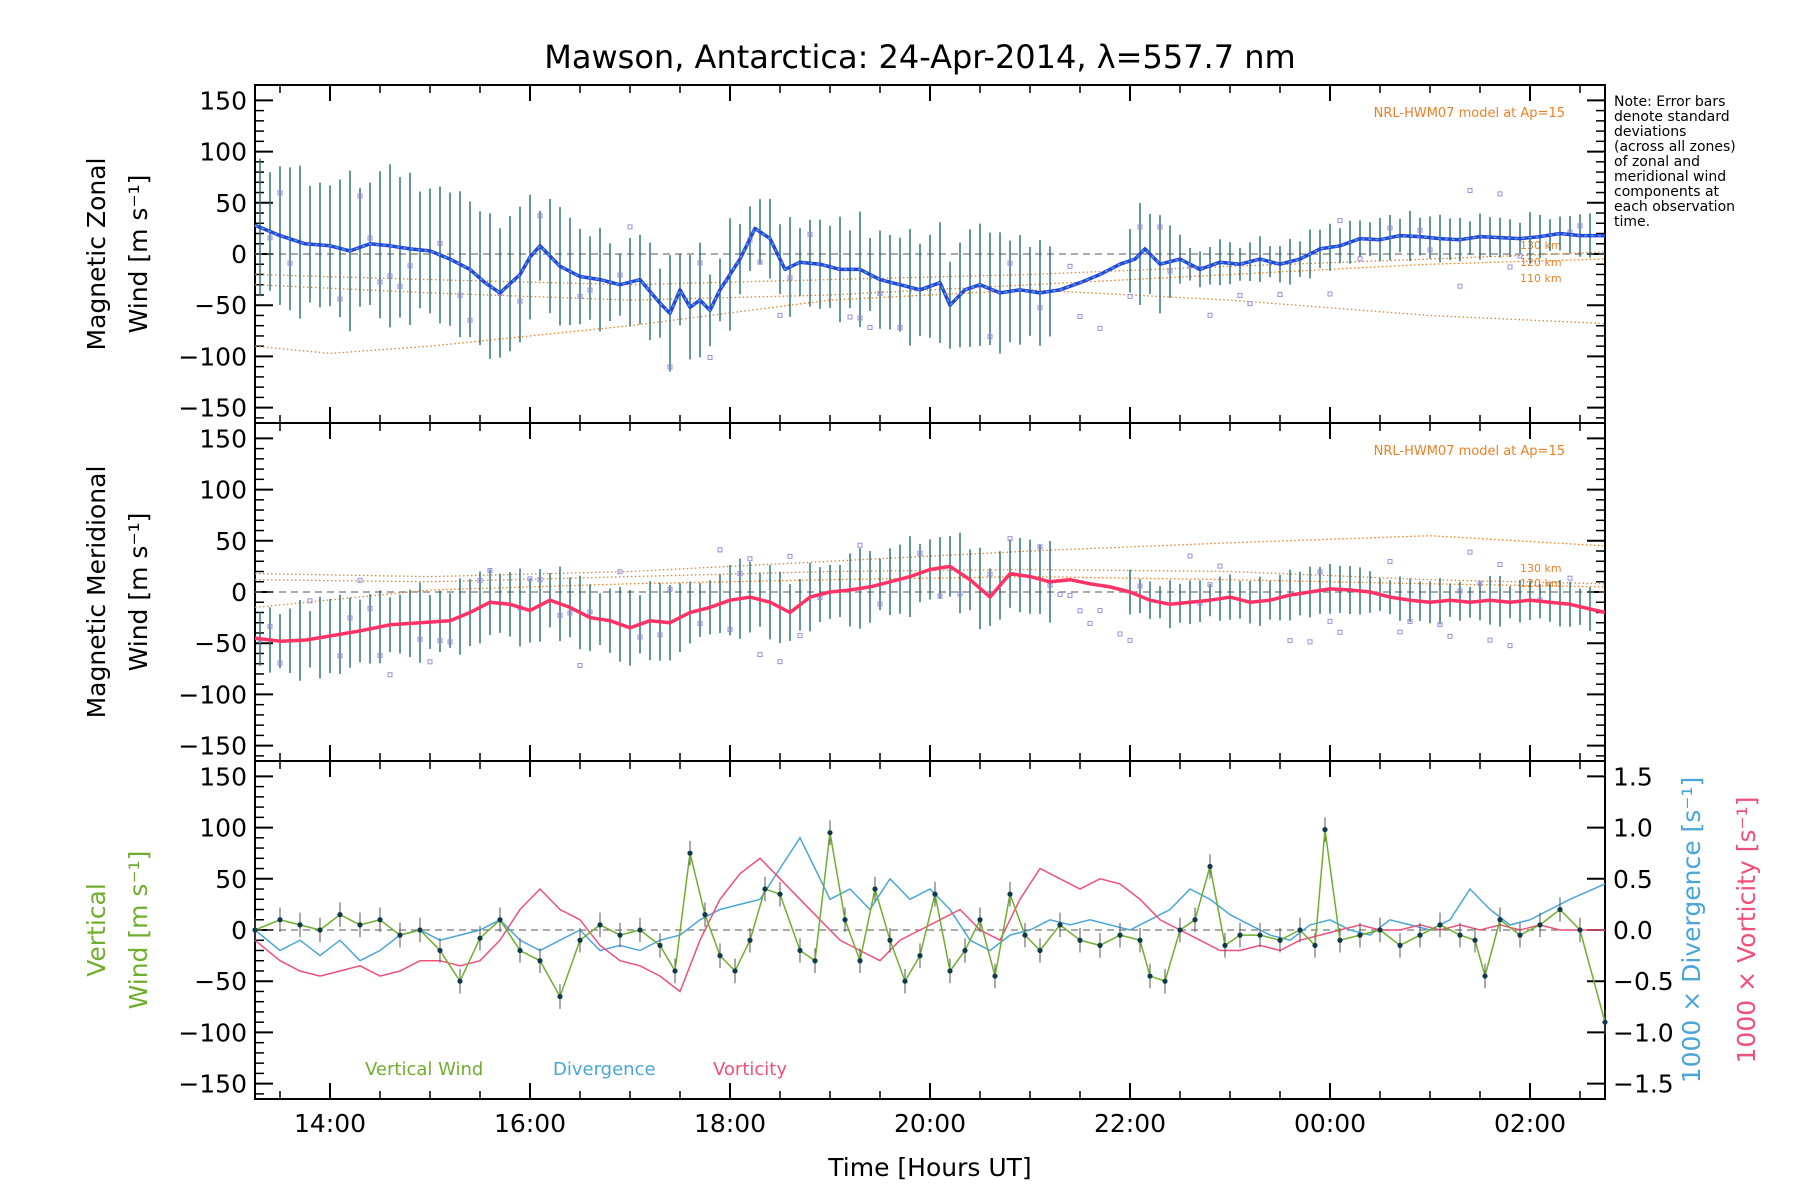 The image size is (1800, 1200). What do you see at coordinates (1643, 1032) in the screenshot?
I see `right-tick-label: −1.0` at bounding box center [1643, 1032].